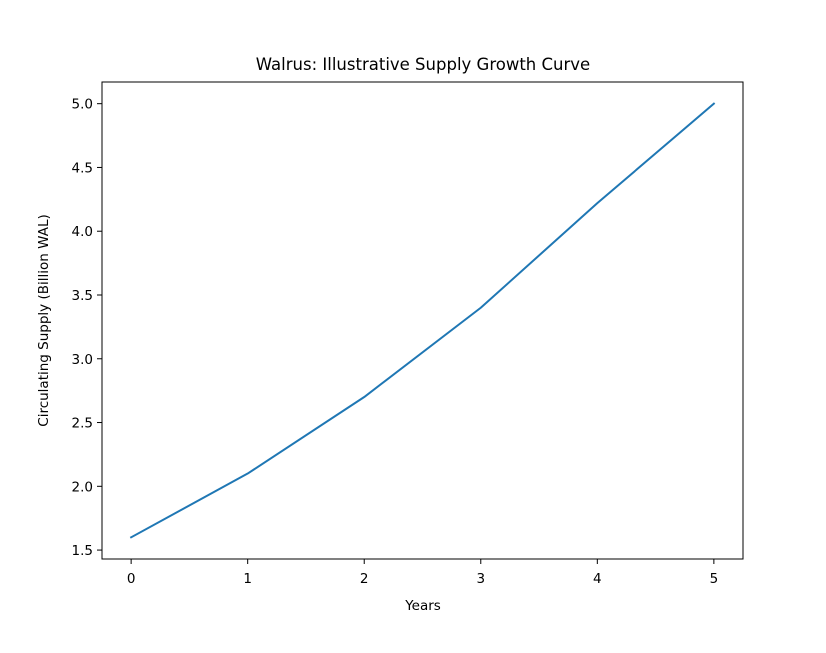  I want to click on x-tick-label: 2, so click(364, 579).